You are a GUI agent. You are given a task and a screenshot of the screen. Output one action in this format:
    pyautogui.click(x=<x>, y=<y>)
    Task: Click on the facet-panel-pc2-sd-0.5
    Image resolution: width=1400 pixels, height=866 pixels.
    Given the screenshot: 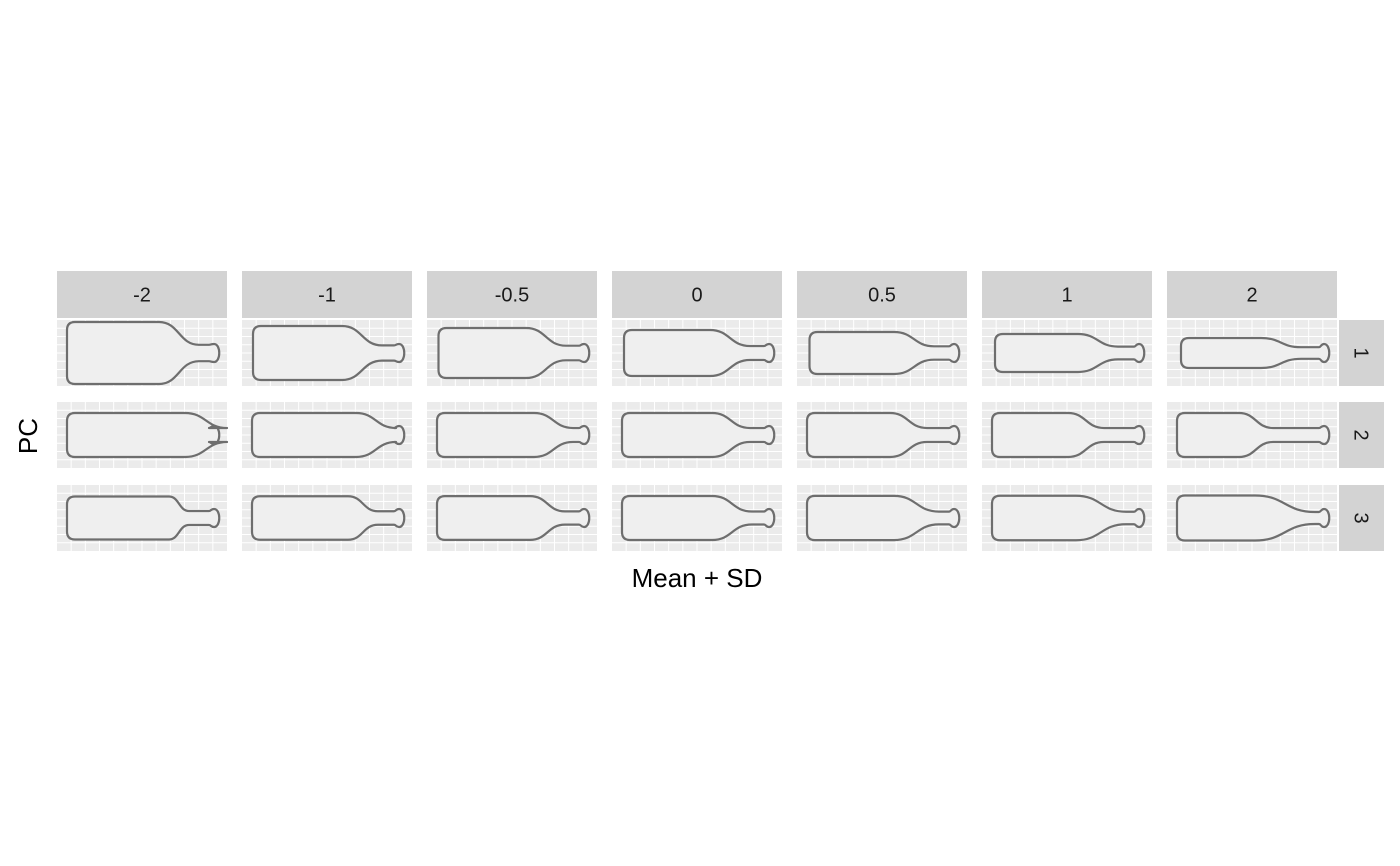 What is the action you would take?
    pyautogui.click(x=512, y=435)
    